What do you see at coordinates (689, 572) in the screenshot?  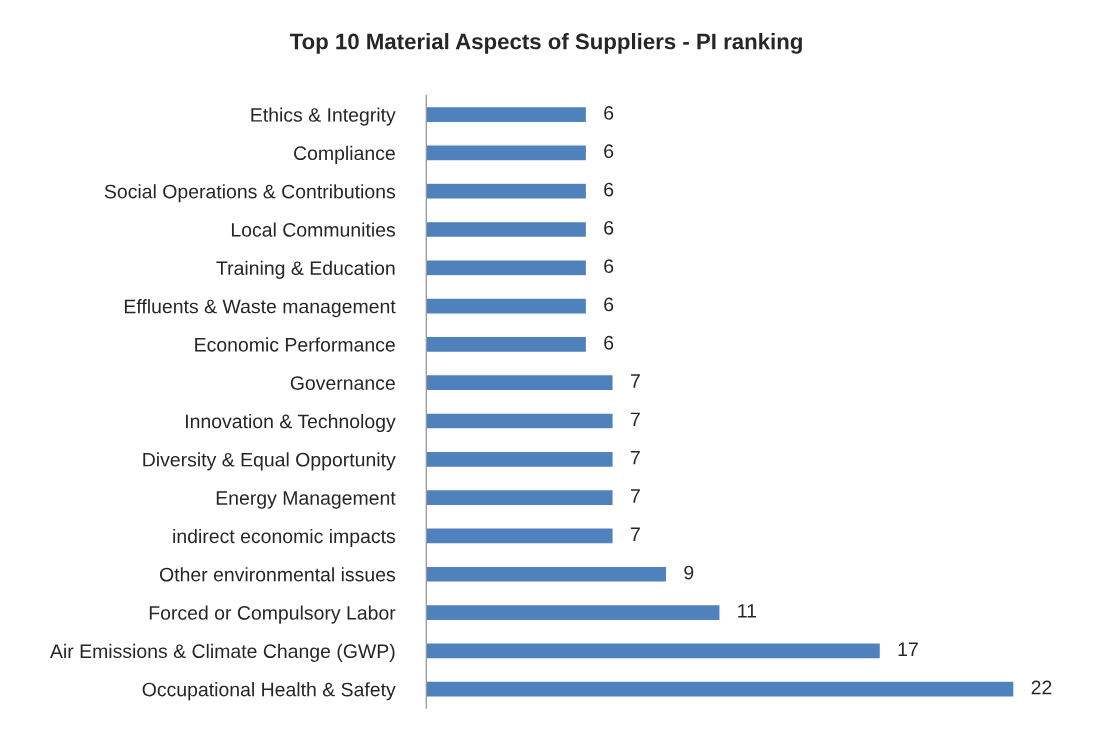 I see `data-label: 9` at bounding box center [689, 572].